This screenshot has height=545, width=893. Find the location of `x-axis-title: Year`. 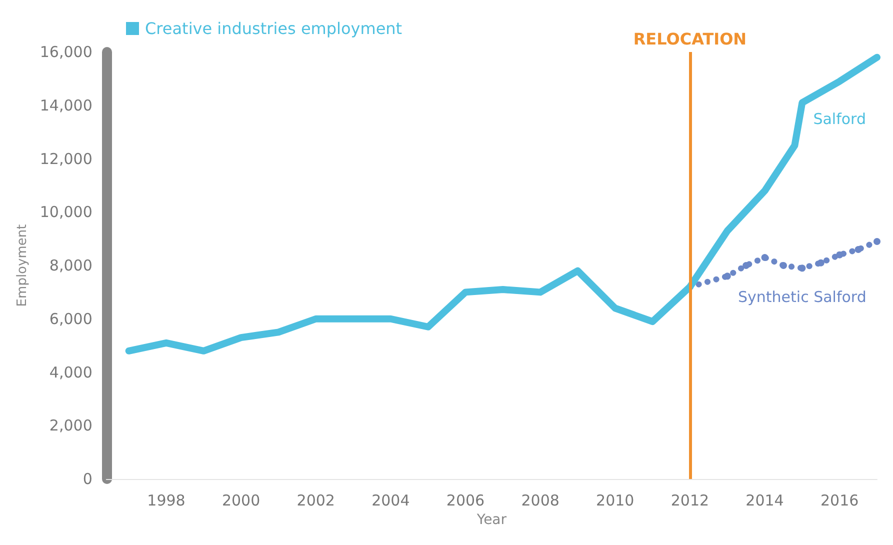

x-axis-title: Year is located at coordinates (491, 520).